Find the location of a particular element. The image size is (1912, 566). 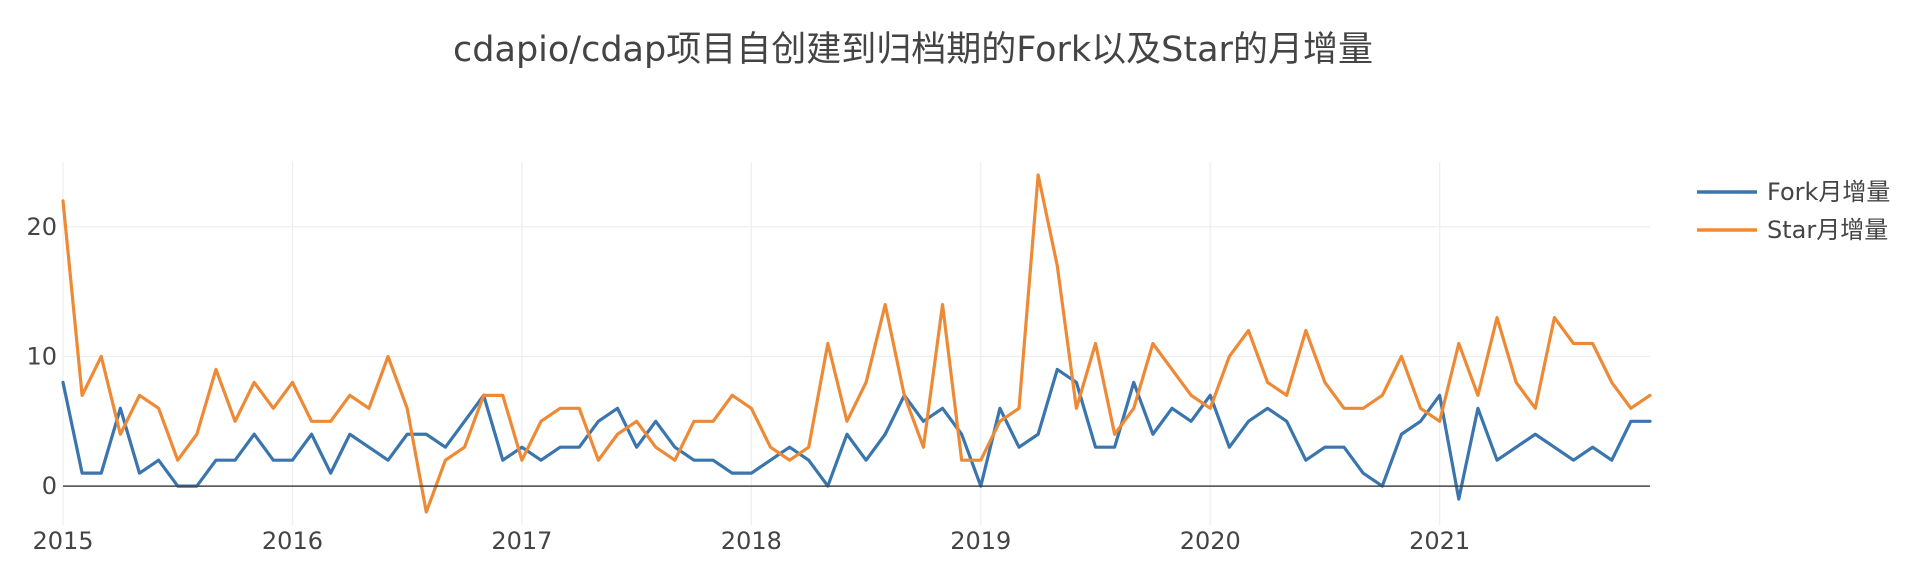

y-tick-label: 10 is located at coordinates (41, 356).